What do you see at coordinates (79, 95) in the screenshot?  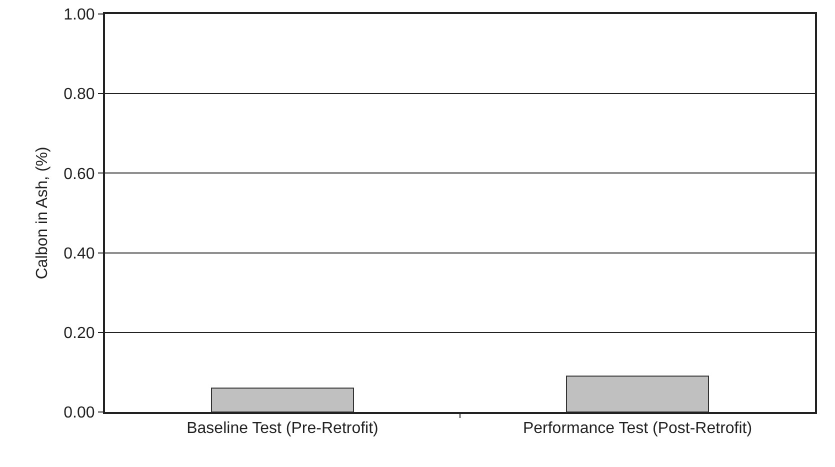 I see `y-tick-label: 0.80` at bounding box center [79, 95].